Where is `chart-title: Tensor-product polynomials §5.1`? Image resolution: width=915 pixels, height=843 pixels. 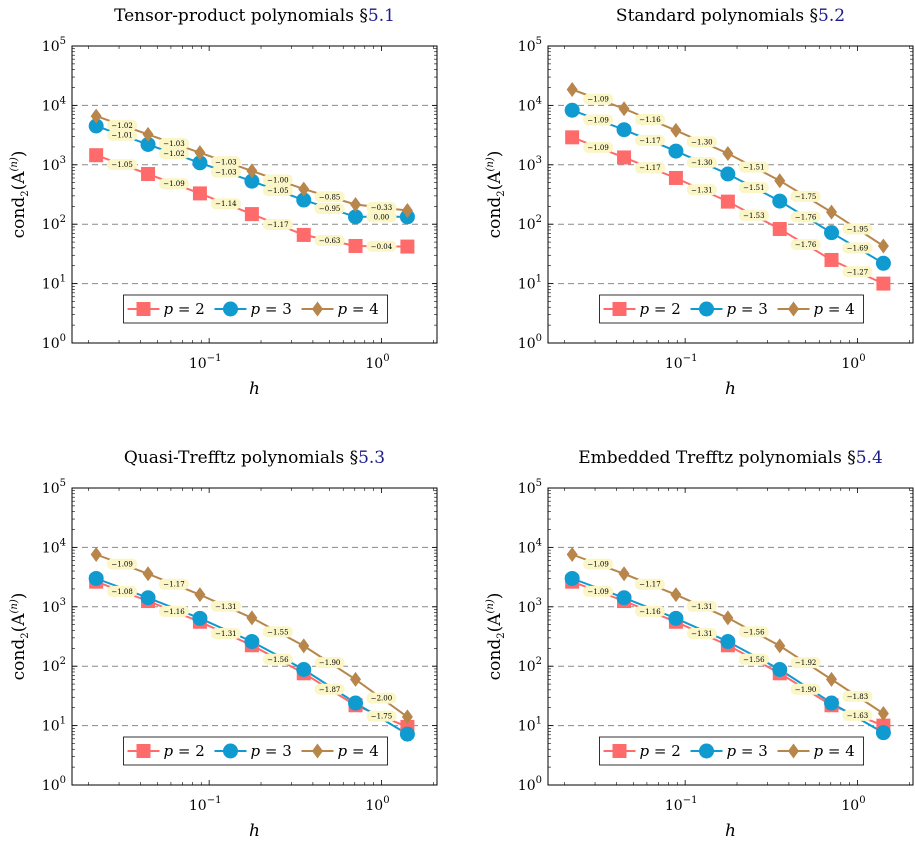 chart-title: Tensor-product polynomials §5.1 is located at coordinates (254, 16).